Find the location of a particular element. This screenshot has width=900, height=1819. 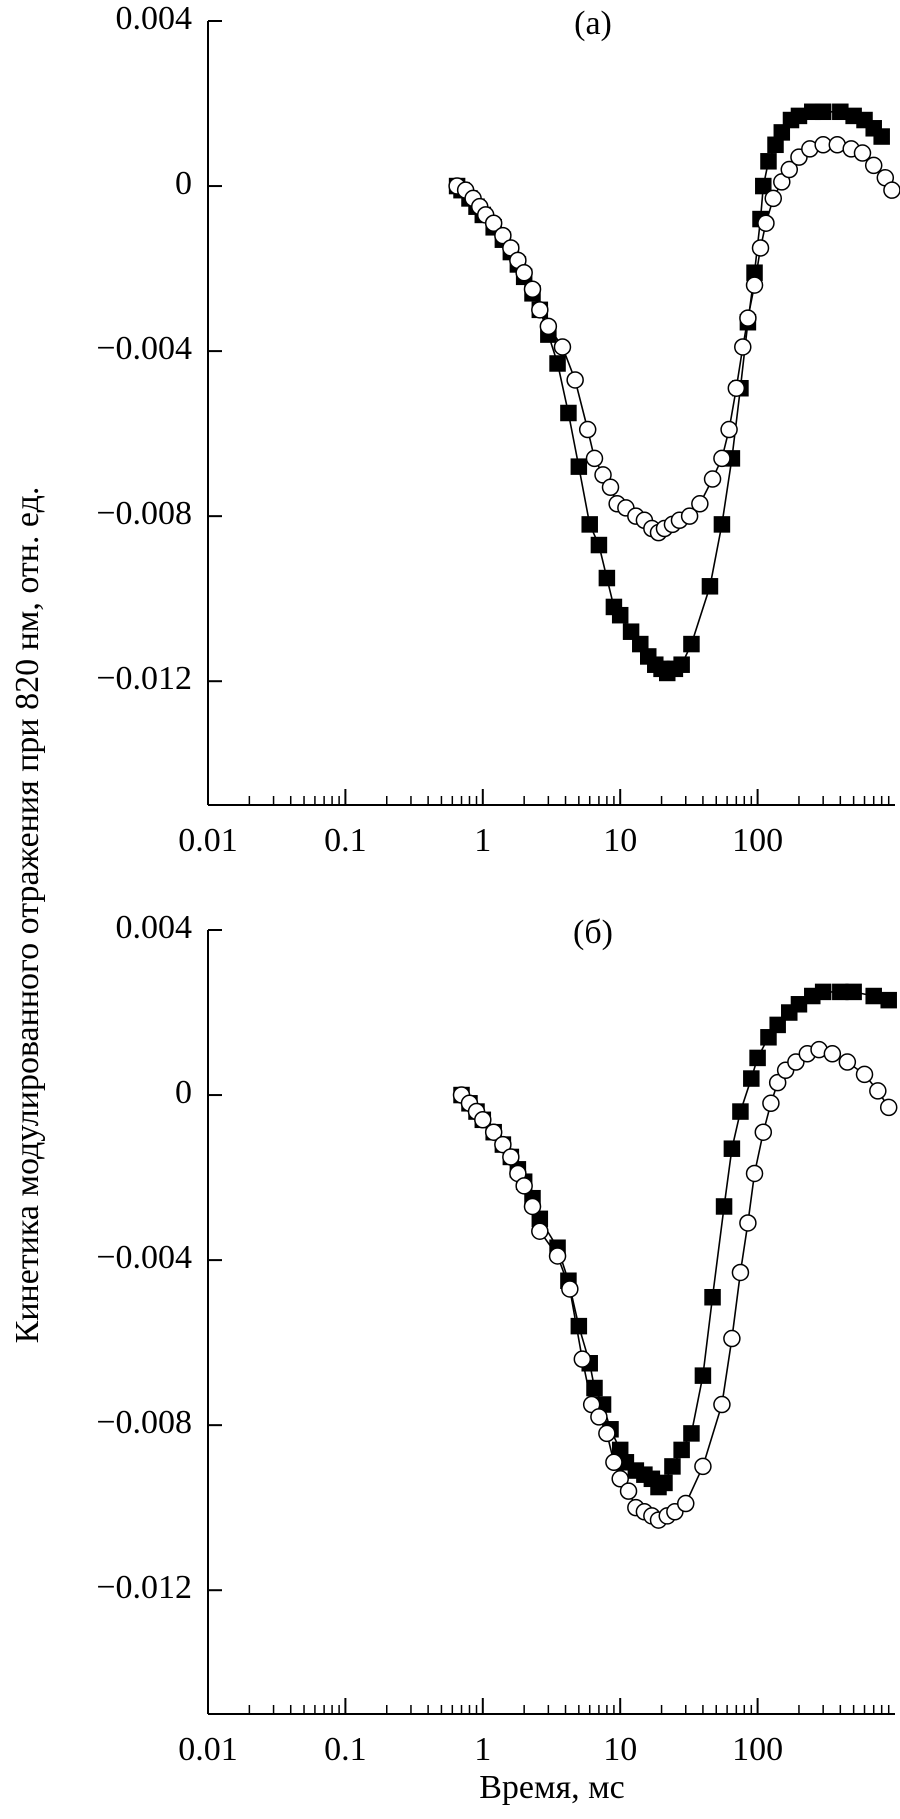

panel-title: (a) is located at coordinates (593, 23).